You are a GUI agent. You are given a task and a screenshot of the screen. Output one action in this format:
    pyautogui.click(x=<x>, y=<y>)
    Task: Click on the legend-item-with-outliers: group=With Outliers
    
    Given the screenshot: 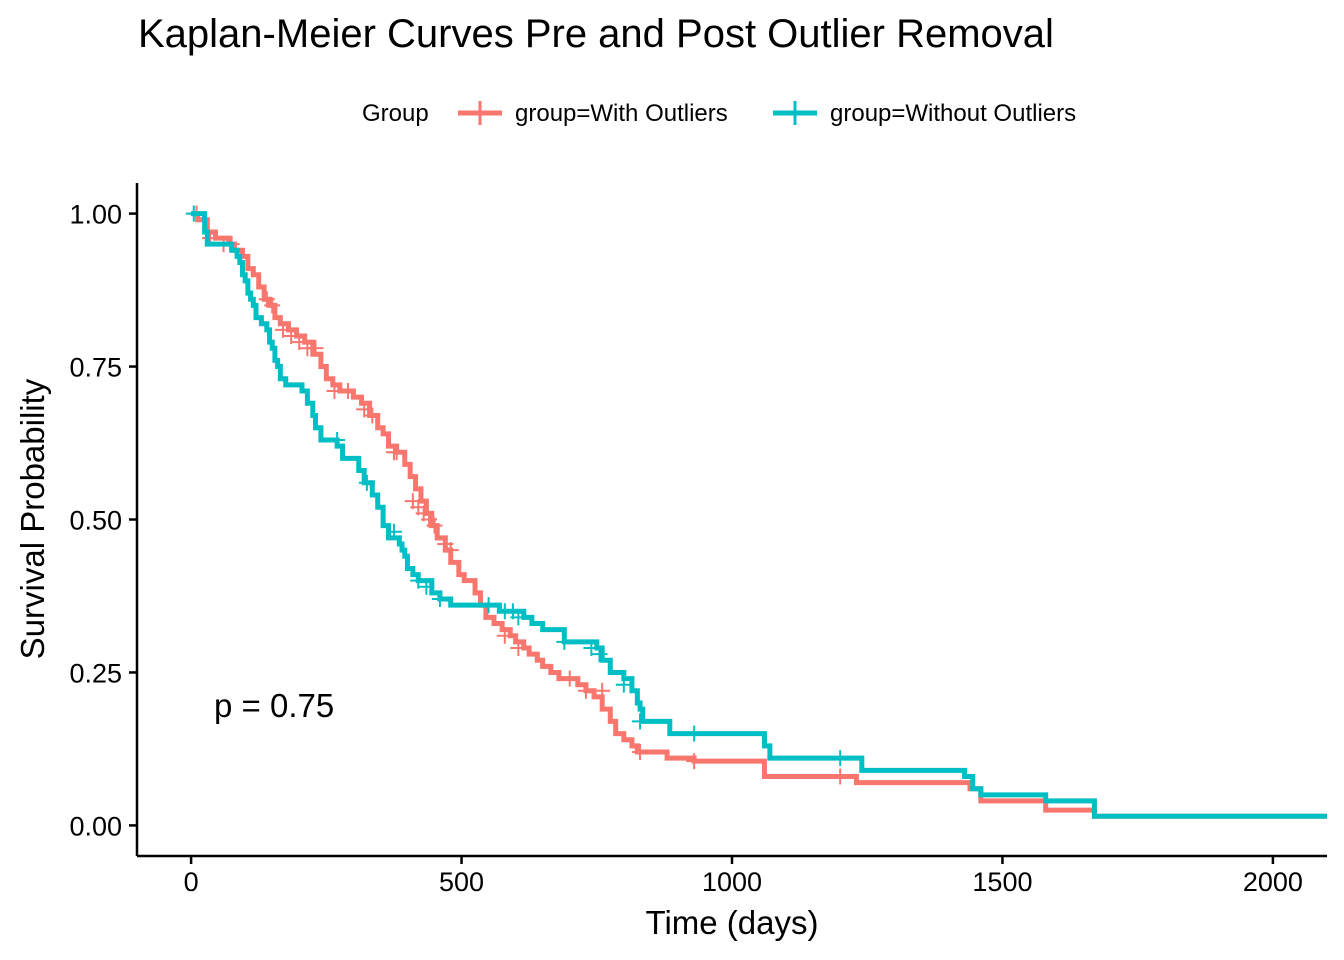 What is the action you would take?
    pyautogui.click(x=593, y=113)
    